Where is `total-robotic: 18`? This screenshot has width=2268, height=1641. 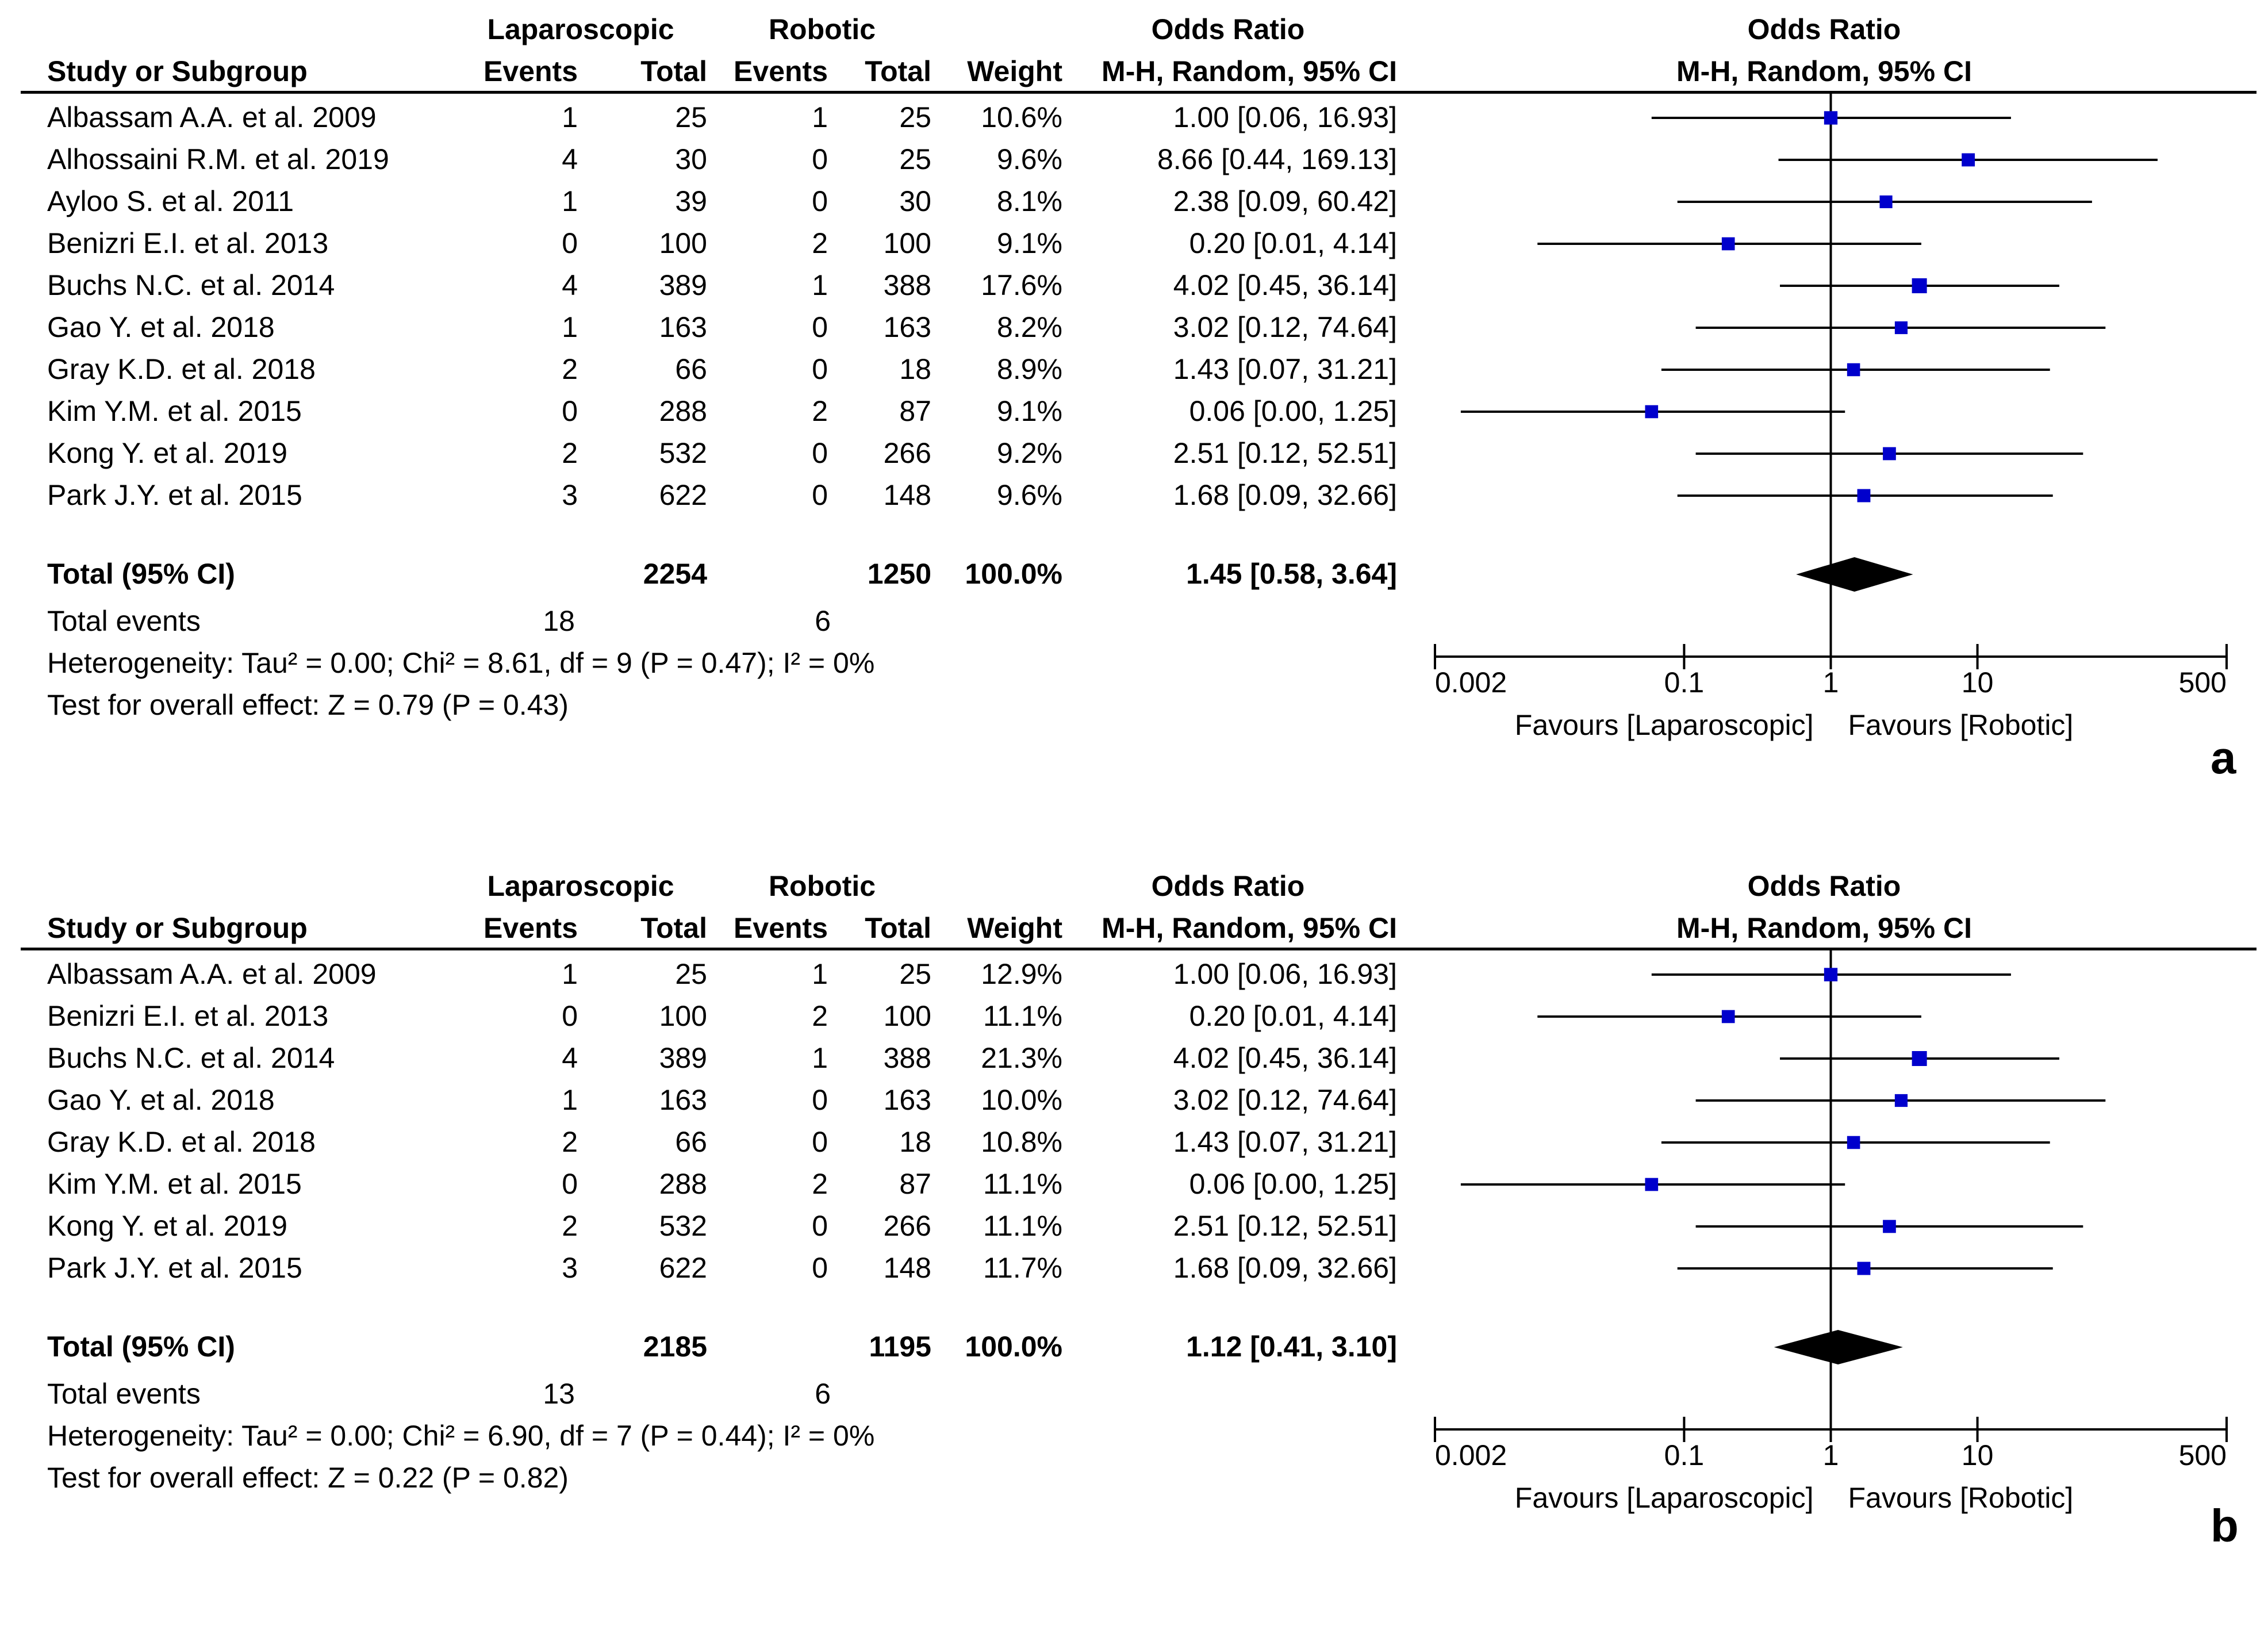 total-robotic: 18 is located at coordinates (915, 369).